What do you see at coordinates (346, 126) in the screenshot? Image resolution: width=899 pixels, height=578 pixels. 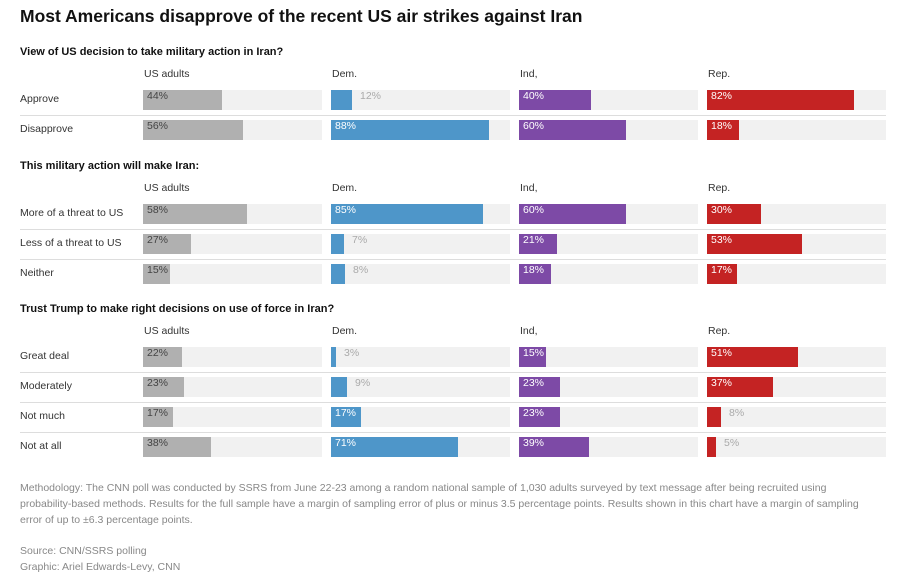 I see `value-label: 88%` at bounding box center [346, 126].